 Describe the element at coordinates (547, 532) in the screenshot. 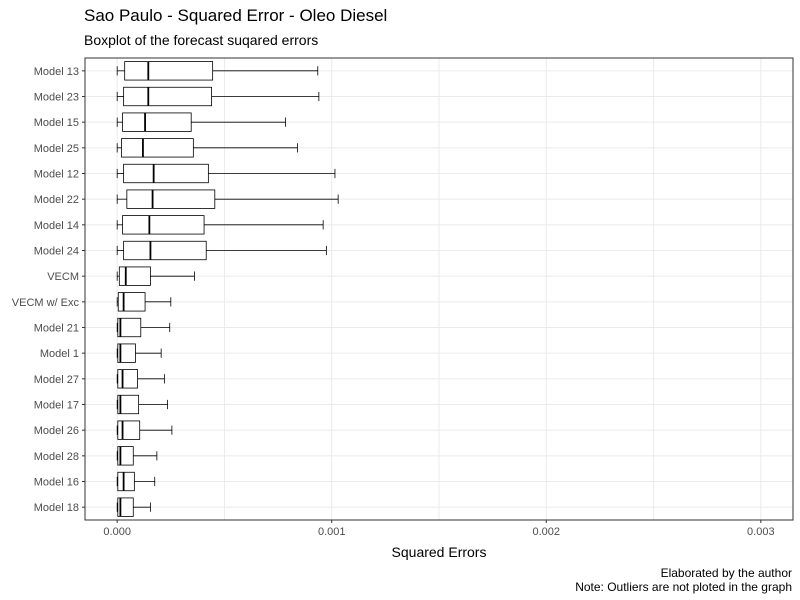

I see `x-tick-label: 0.002` at that location.